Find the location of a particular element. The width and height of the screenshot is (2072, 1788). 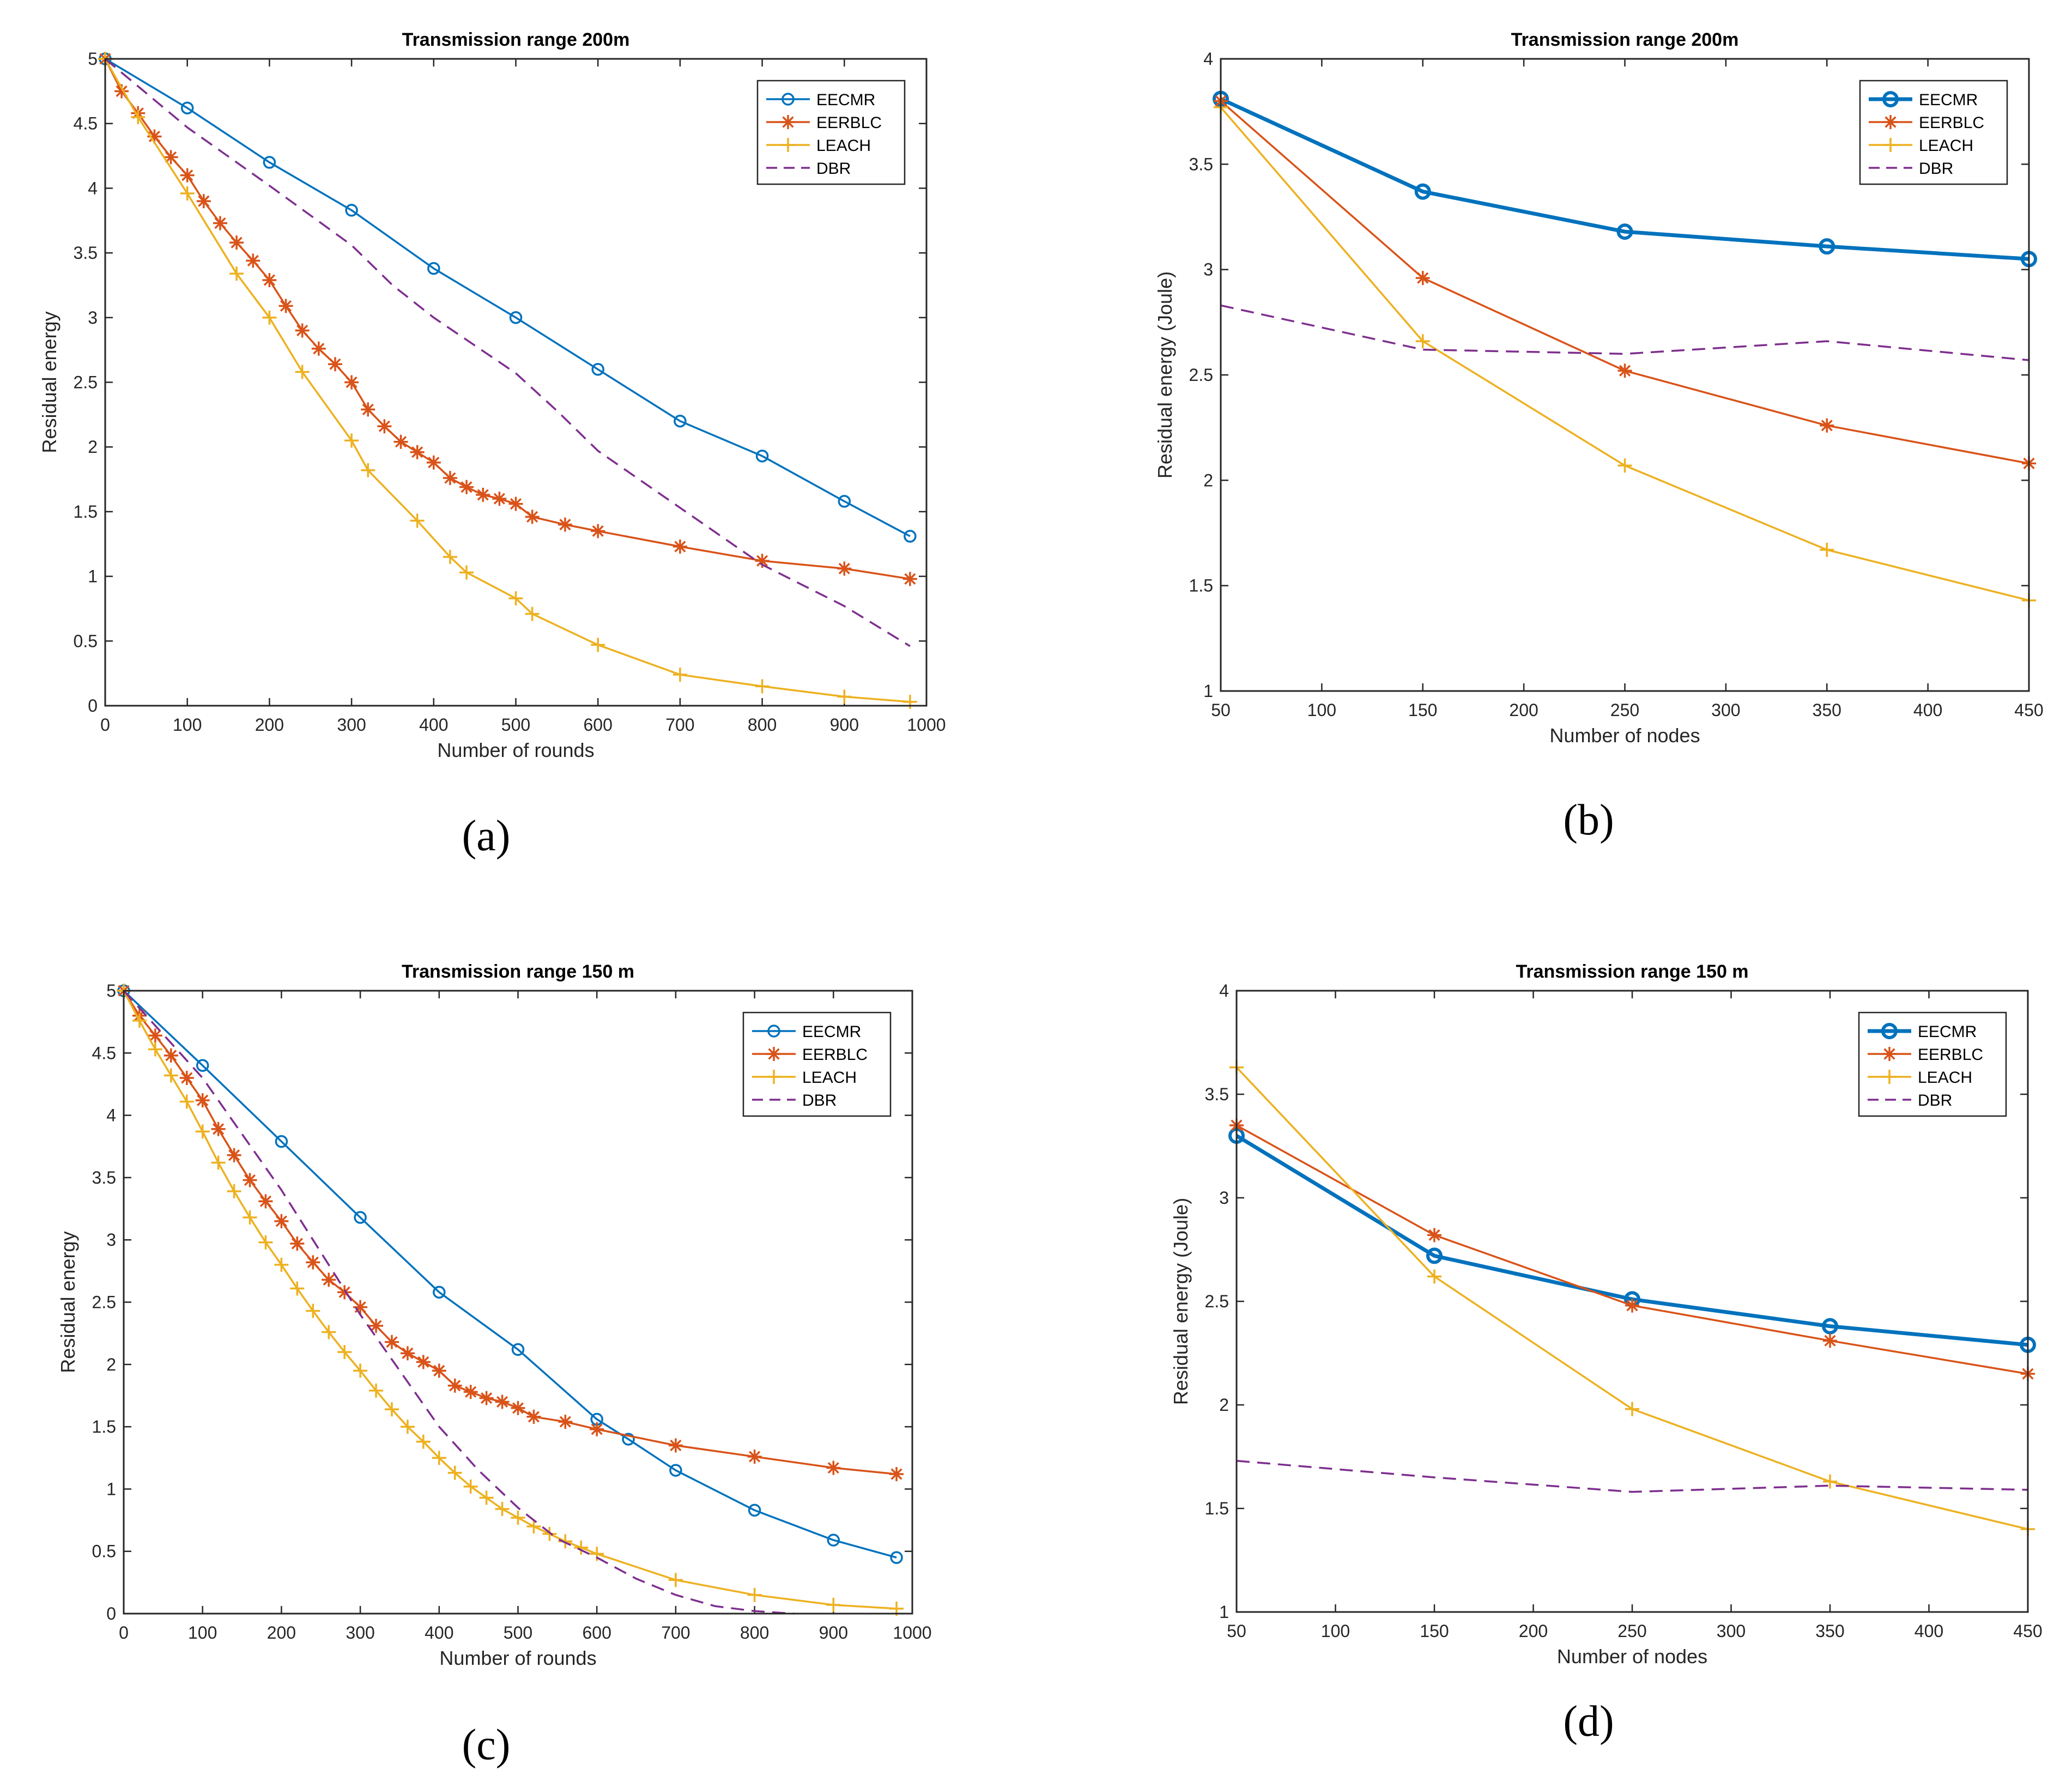

series-line-dbr is located at coordinates (507, 352).